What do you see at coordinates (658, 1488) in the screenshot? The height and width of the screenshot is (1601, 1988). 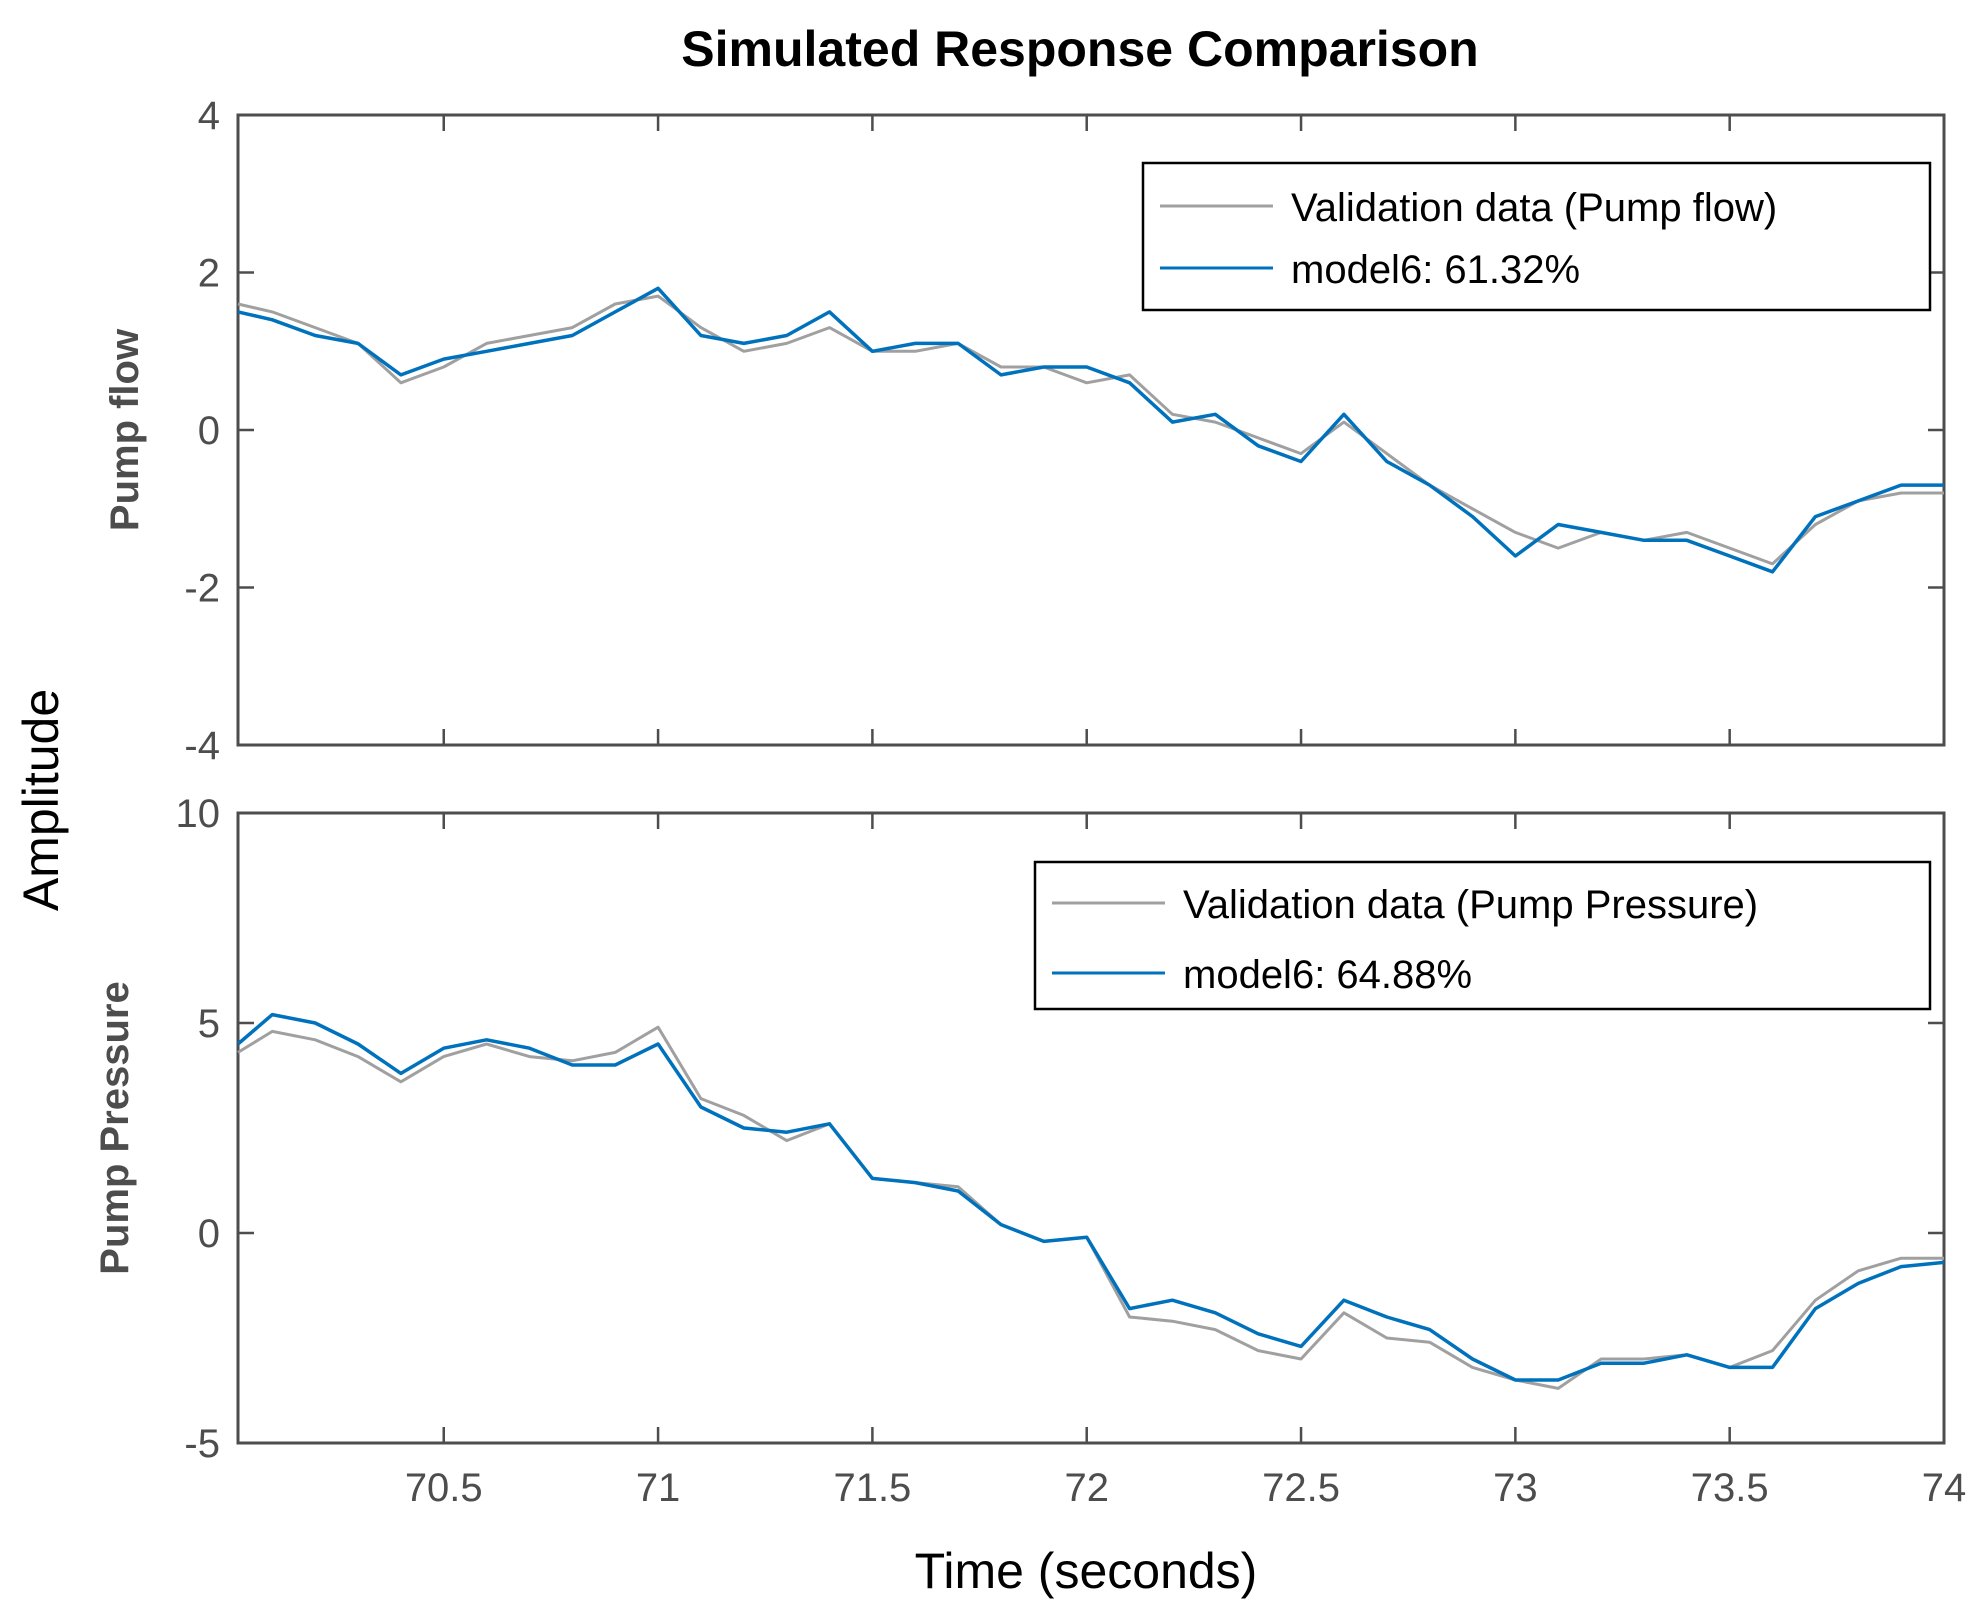 I see `x-tick-label: 71` at bounding box center [658, 1488].